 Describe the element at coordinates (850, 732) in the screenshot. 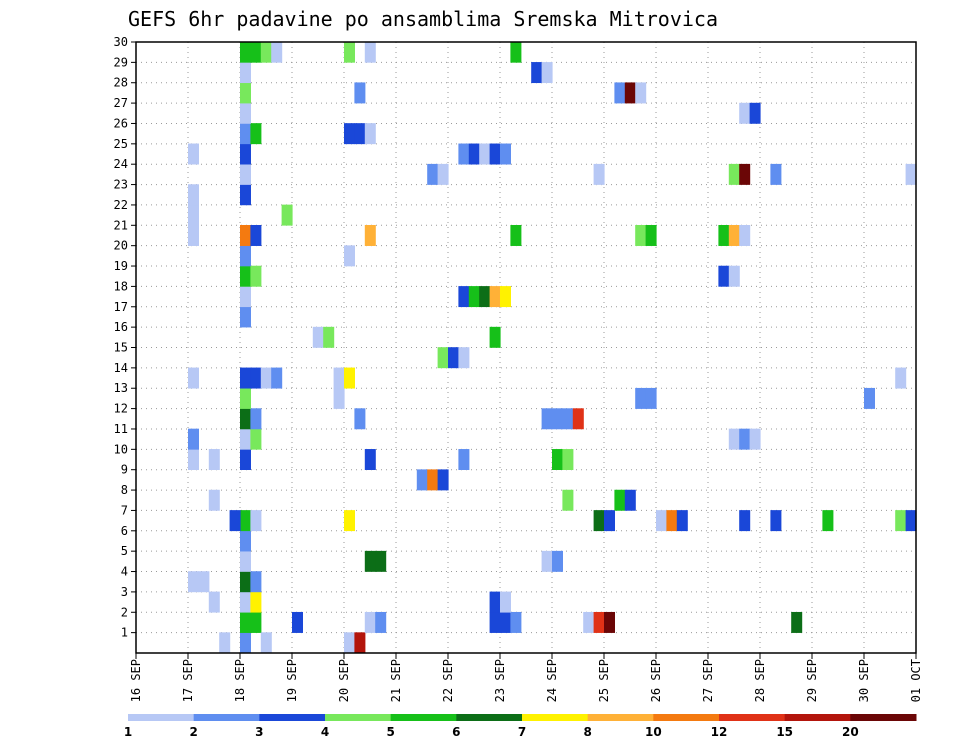

I see `legend-label-11: 20` at that location.